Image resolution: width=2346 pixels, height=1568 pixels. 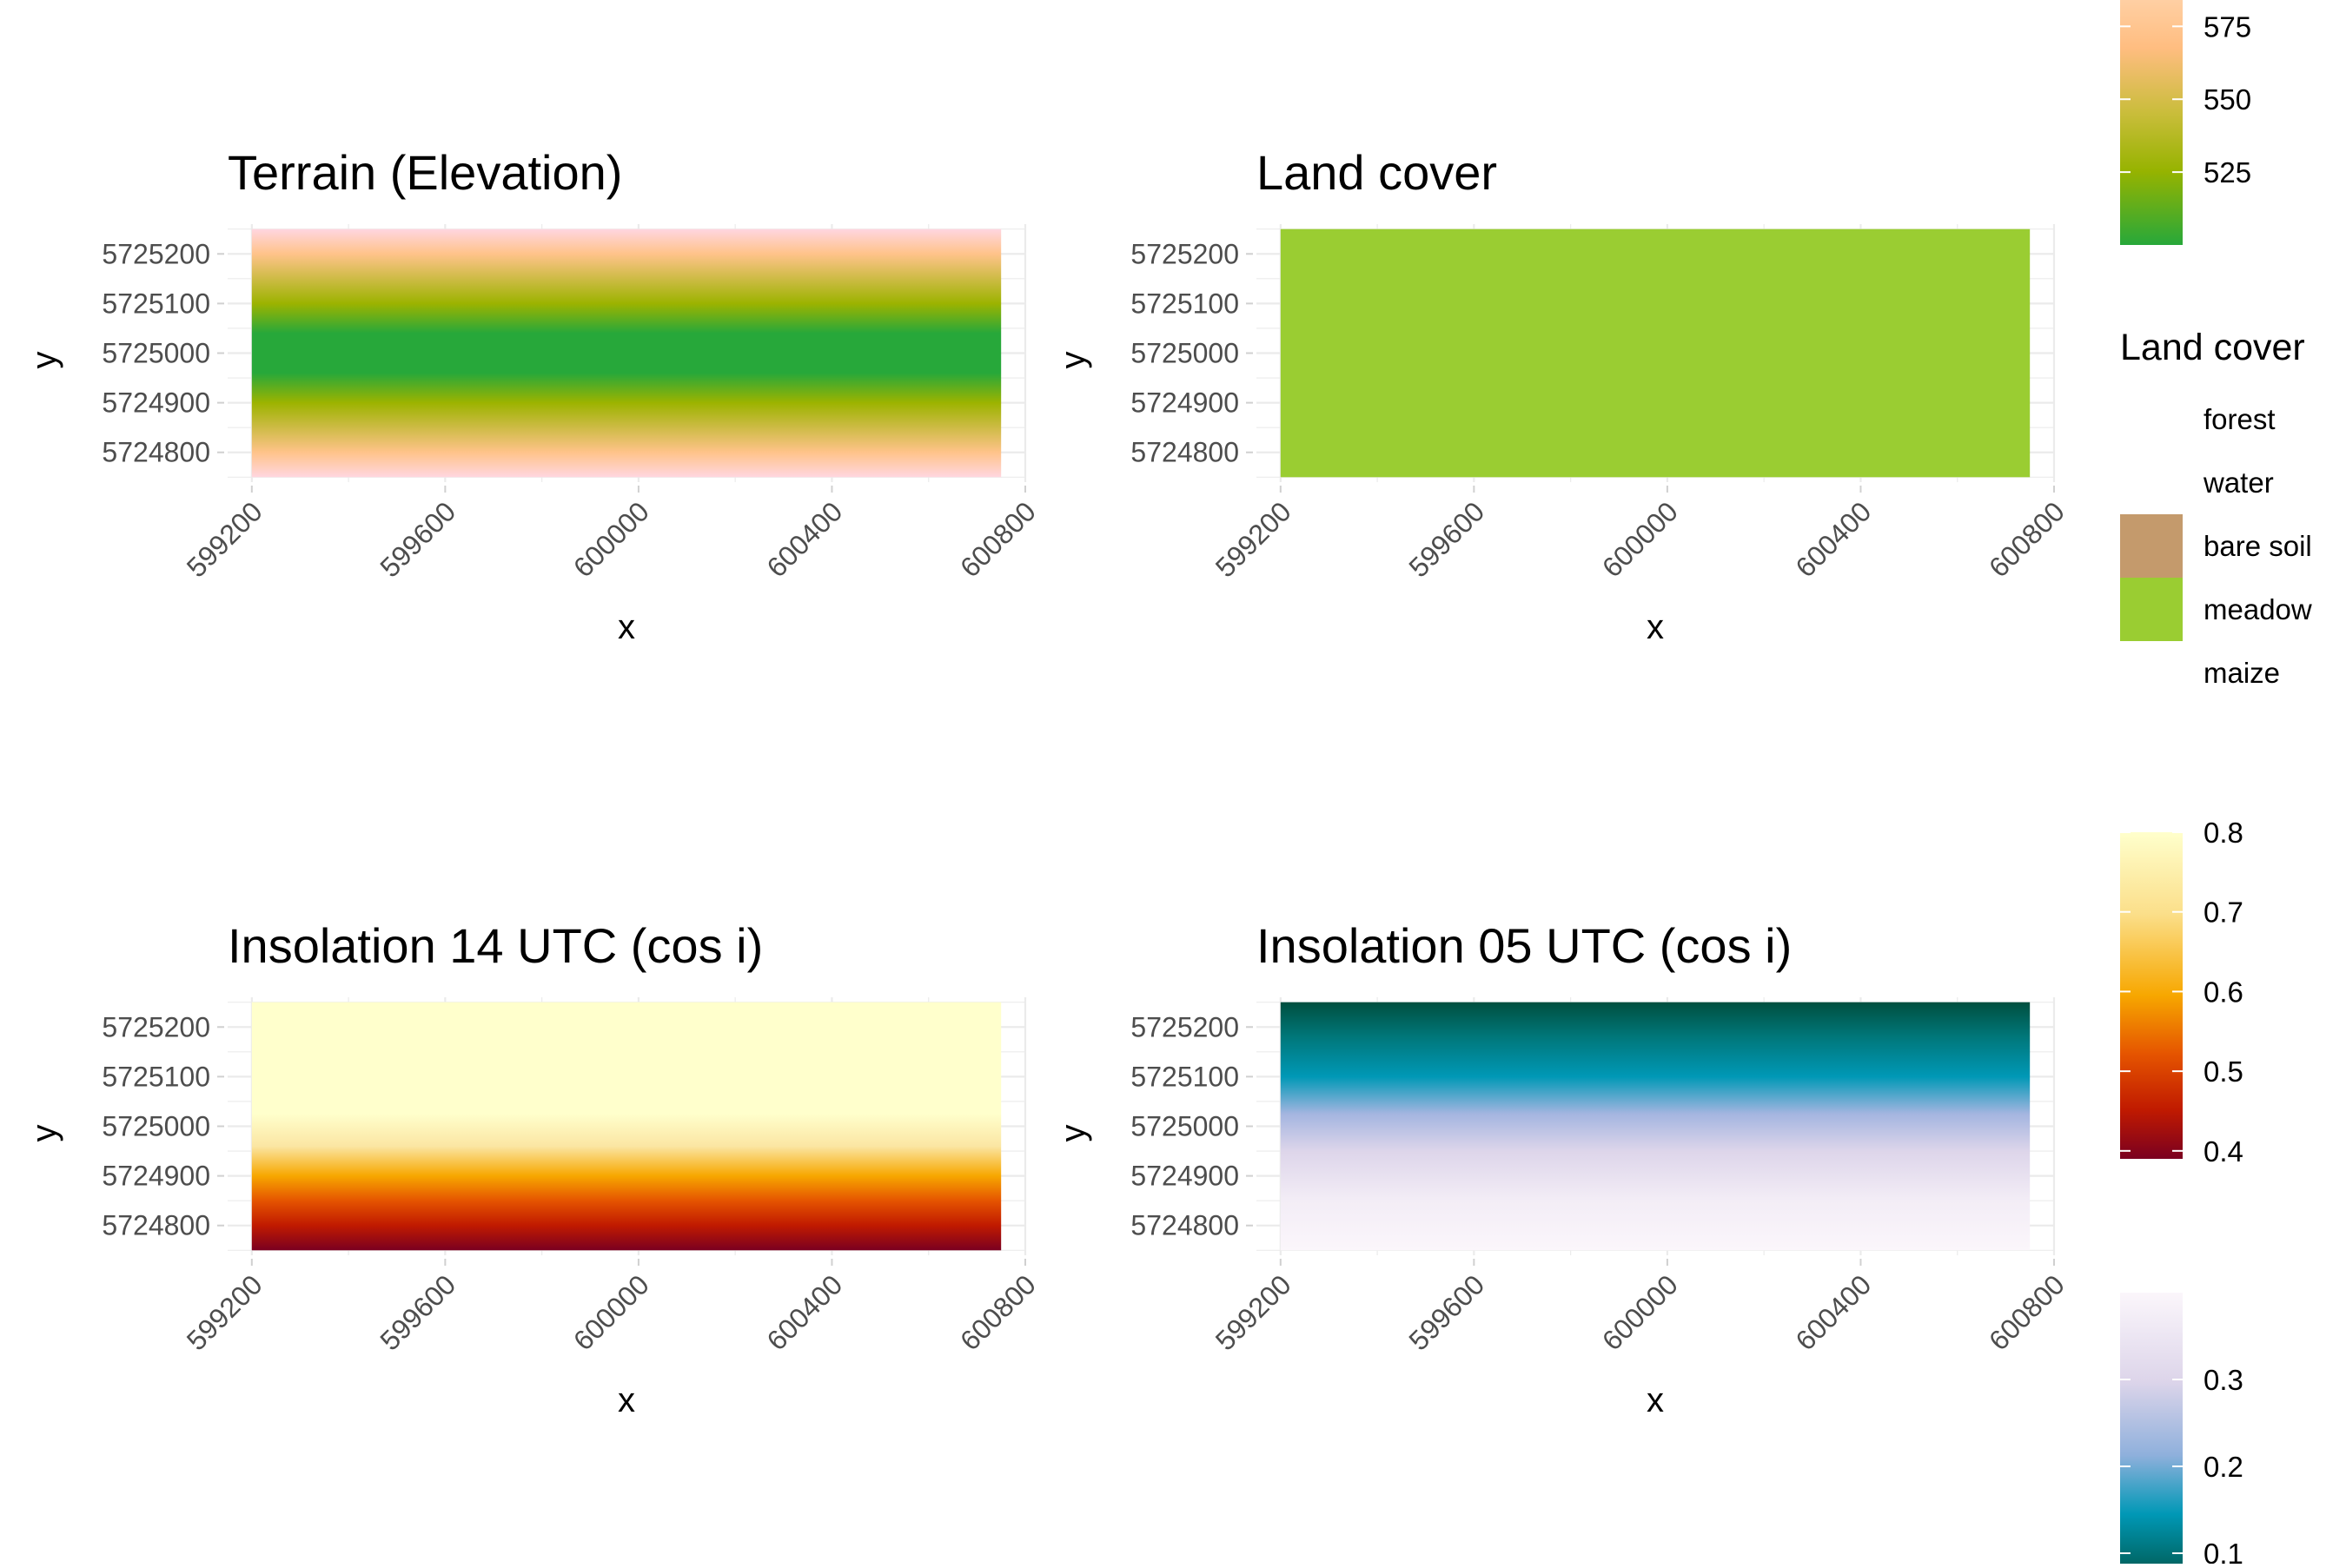 What do you see at coordinates (2258, 546) in the screenshot?
I see `legend-label: bare soil` at bounding box center [2258, 546].